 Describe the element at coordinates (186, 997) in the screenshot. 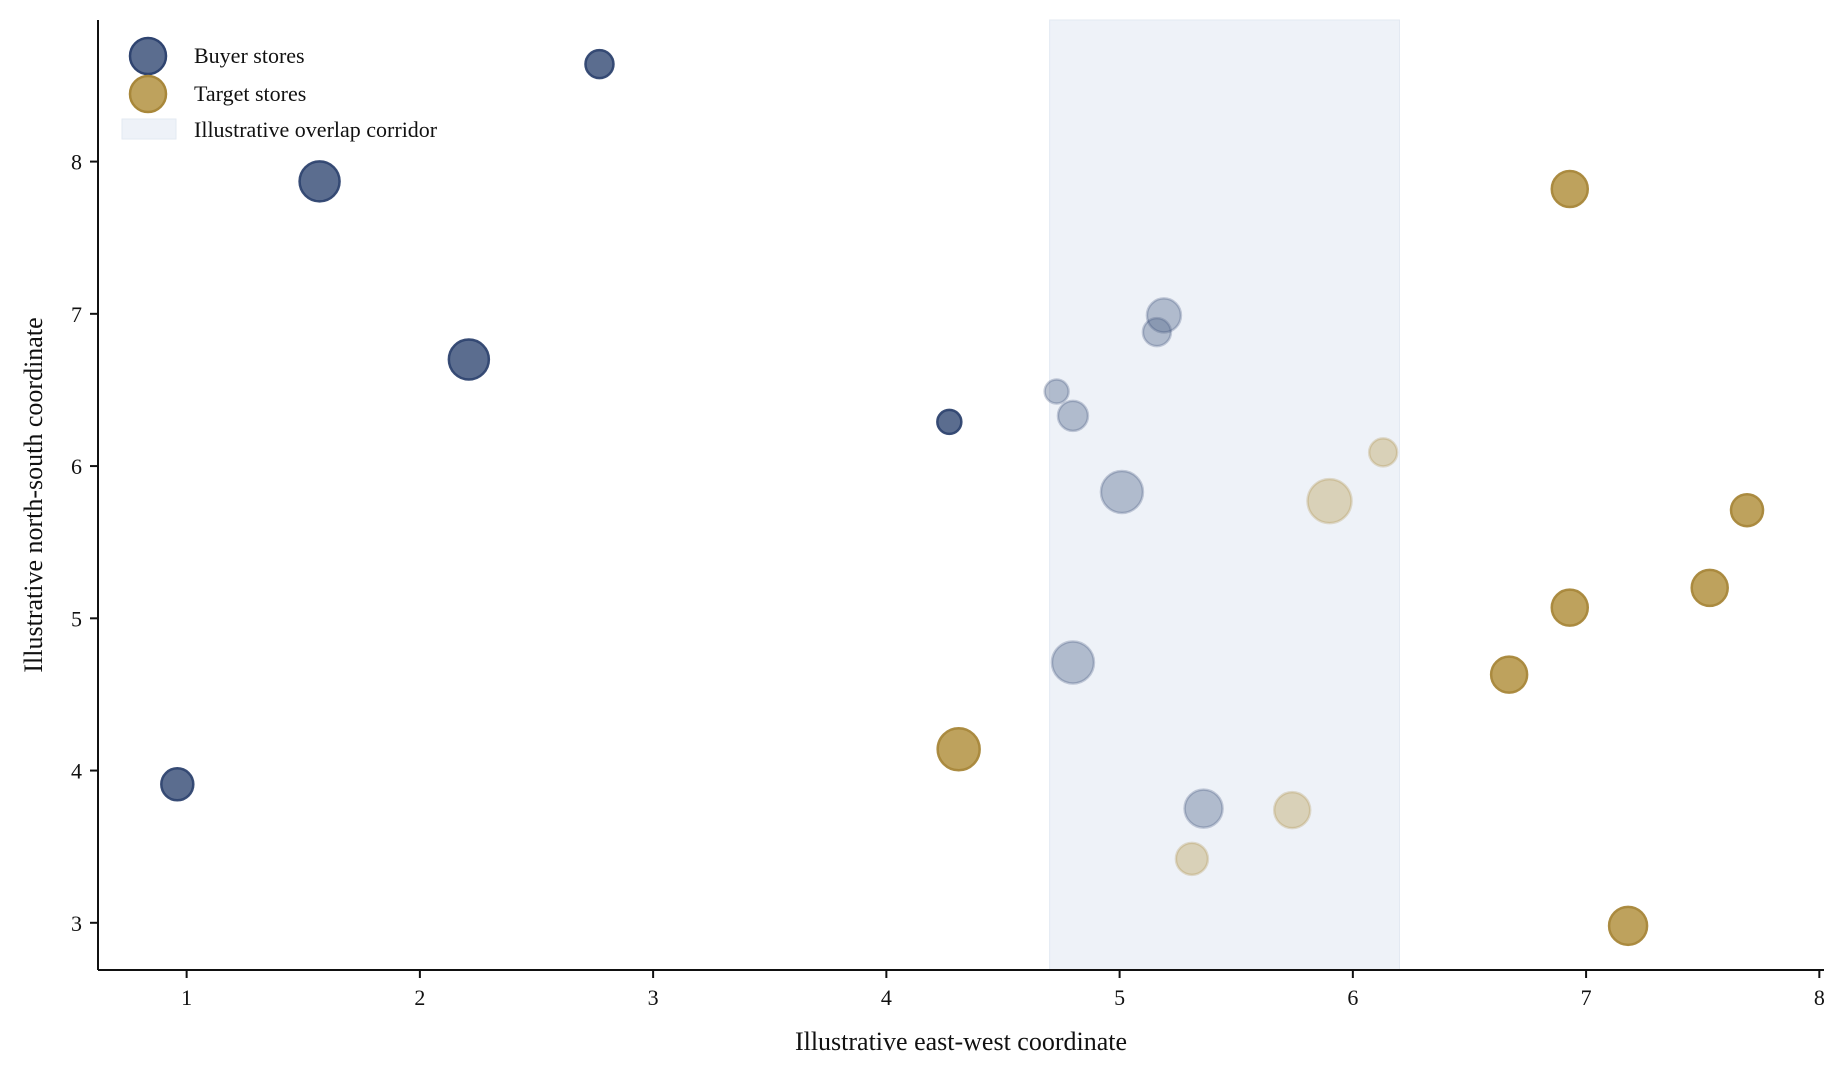

I see `x-tick-label: 1` at that location.